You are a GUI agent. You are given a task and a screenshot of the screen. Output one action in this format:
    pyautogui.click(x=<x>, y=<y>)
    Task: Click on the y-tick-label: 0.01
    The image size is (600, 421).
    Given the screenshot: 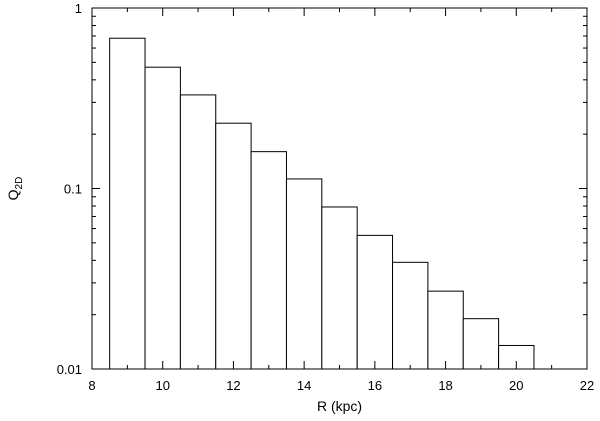 What is the action you would take?
    pyautogui.click(x=69, y=369)
    